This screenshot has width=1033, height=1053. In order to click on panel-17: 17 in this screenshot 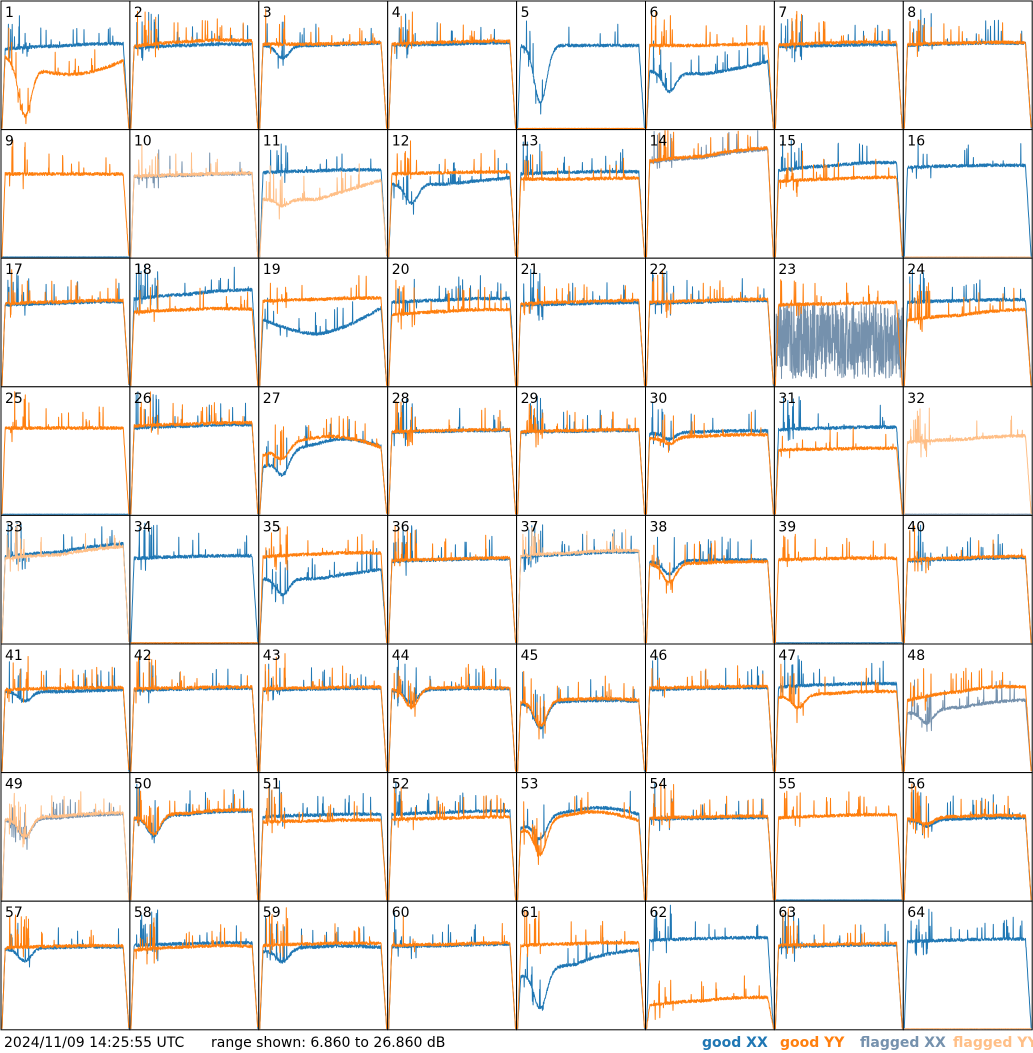, I will do `click(65, 322)`.